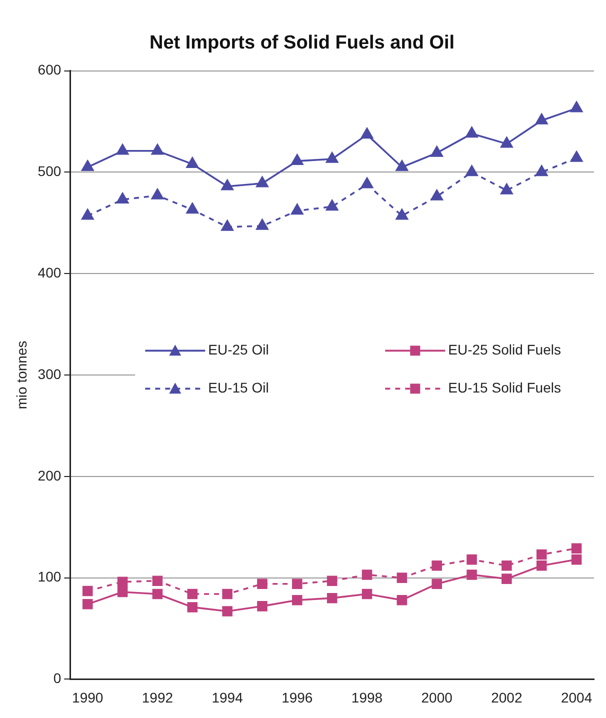  What do you see at coordinates (238, 350) in the screenshot?
I see `legend-label: EU-25 Oil` at bounding box center [238, 350].